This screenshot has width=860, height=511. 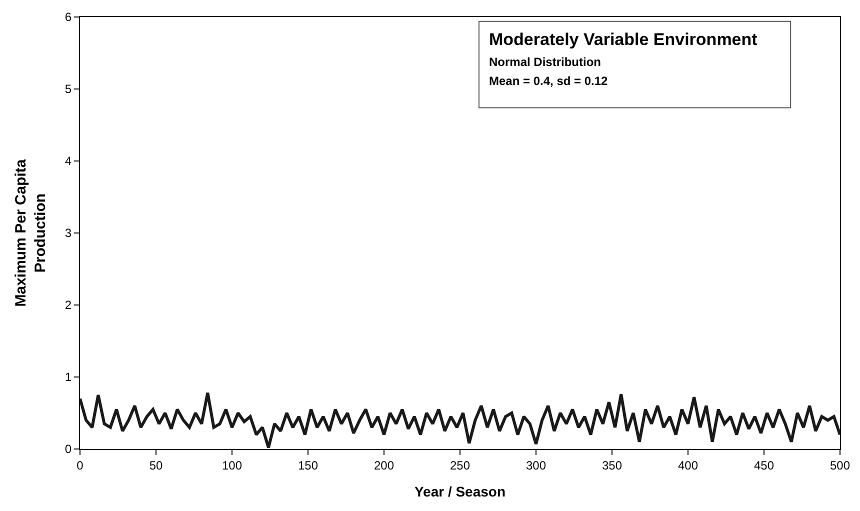 What do you see at coordinates (68, 17) in the screenshot?
I see `y-tick-label: 6` at bounding box center [68, 17].